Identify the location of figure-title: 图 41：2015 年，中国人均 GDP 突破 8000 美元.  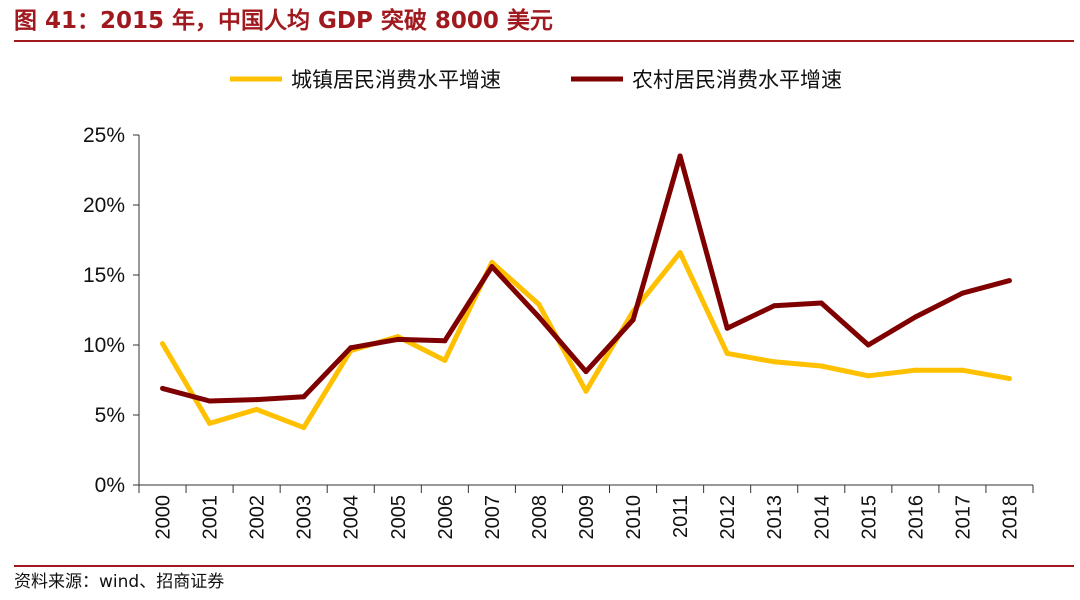
(283, 21).